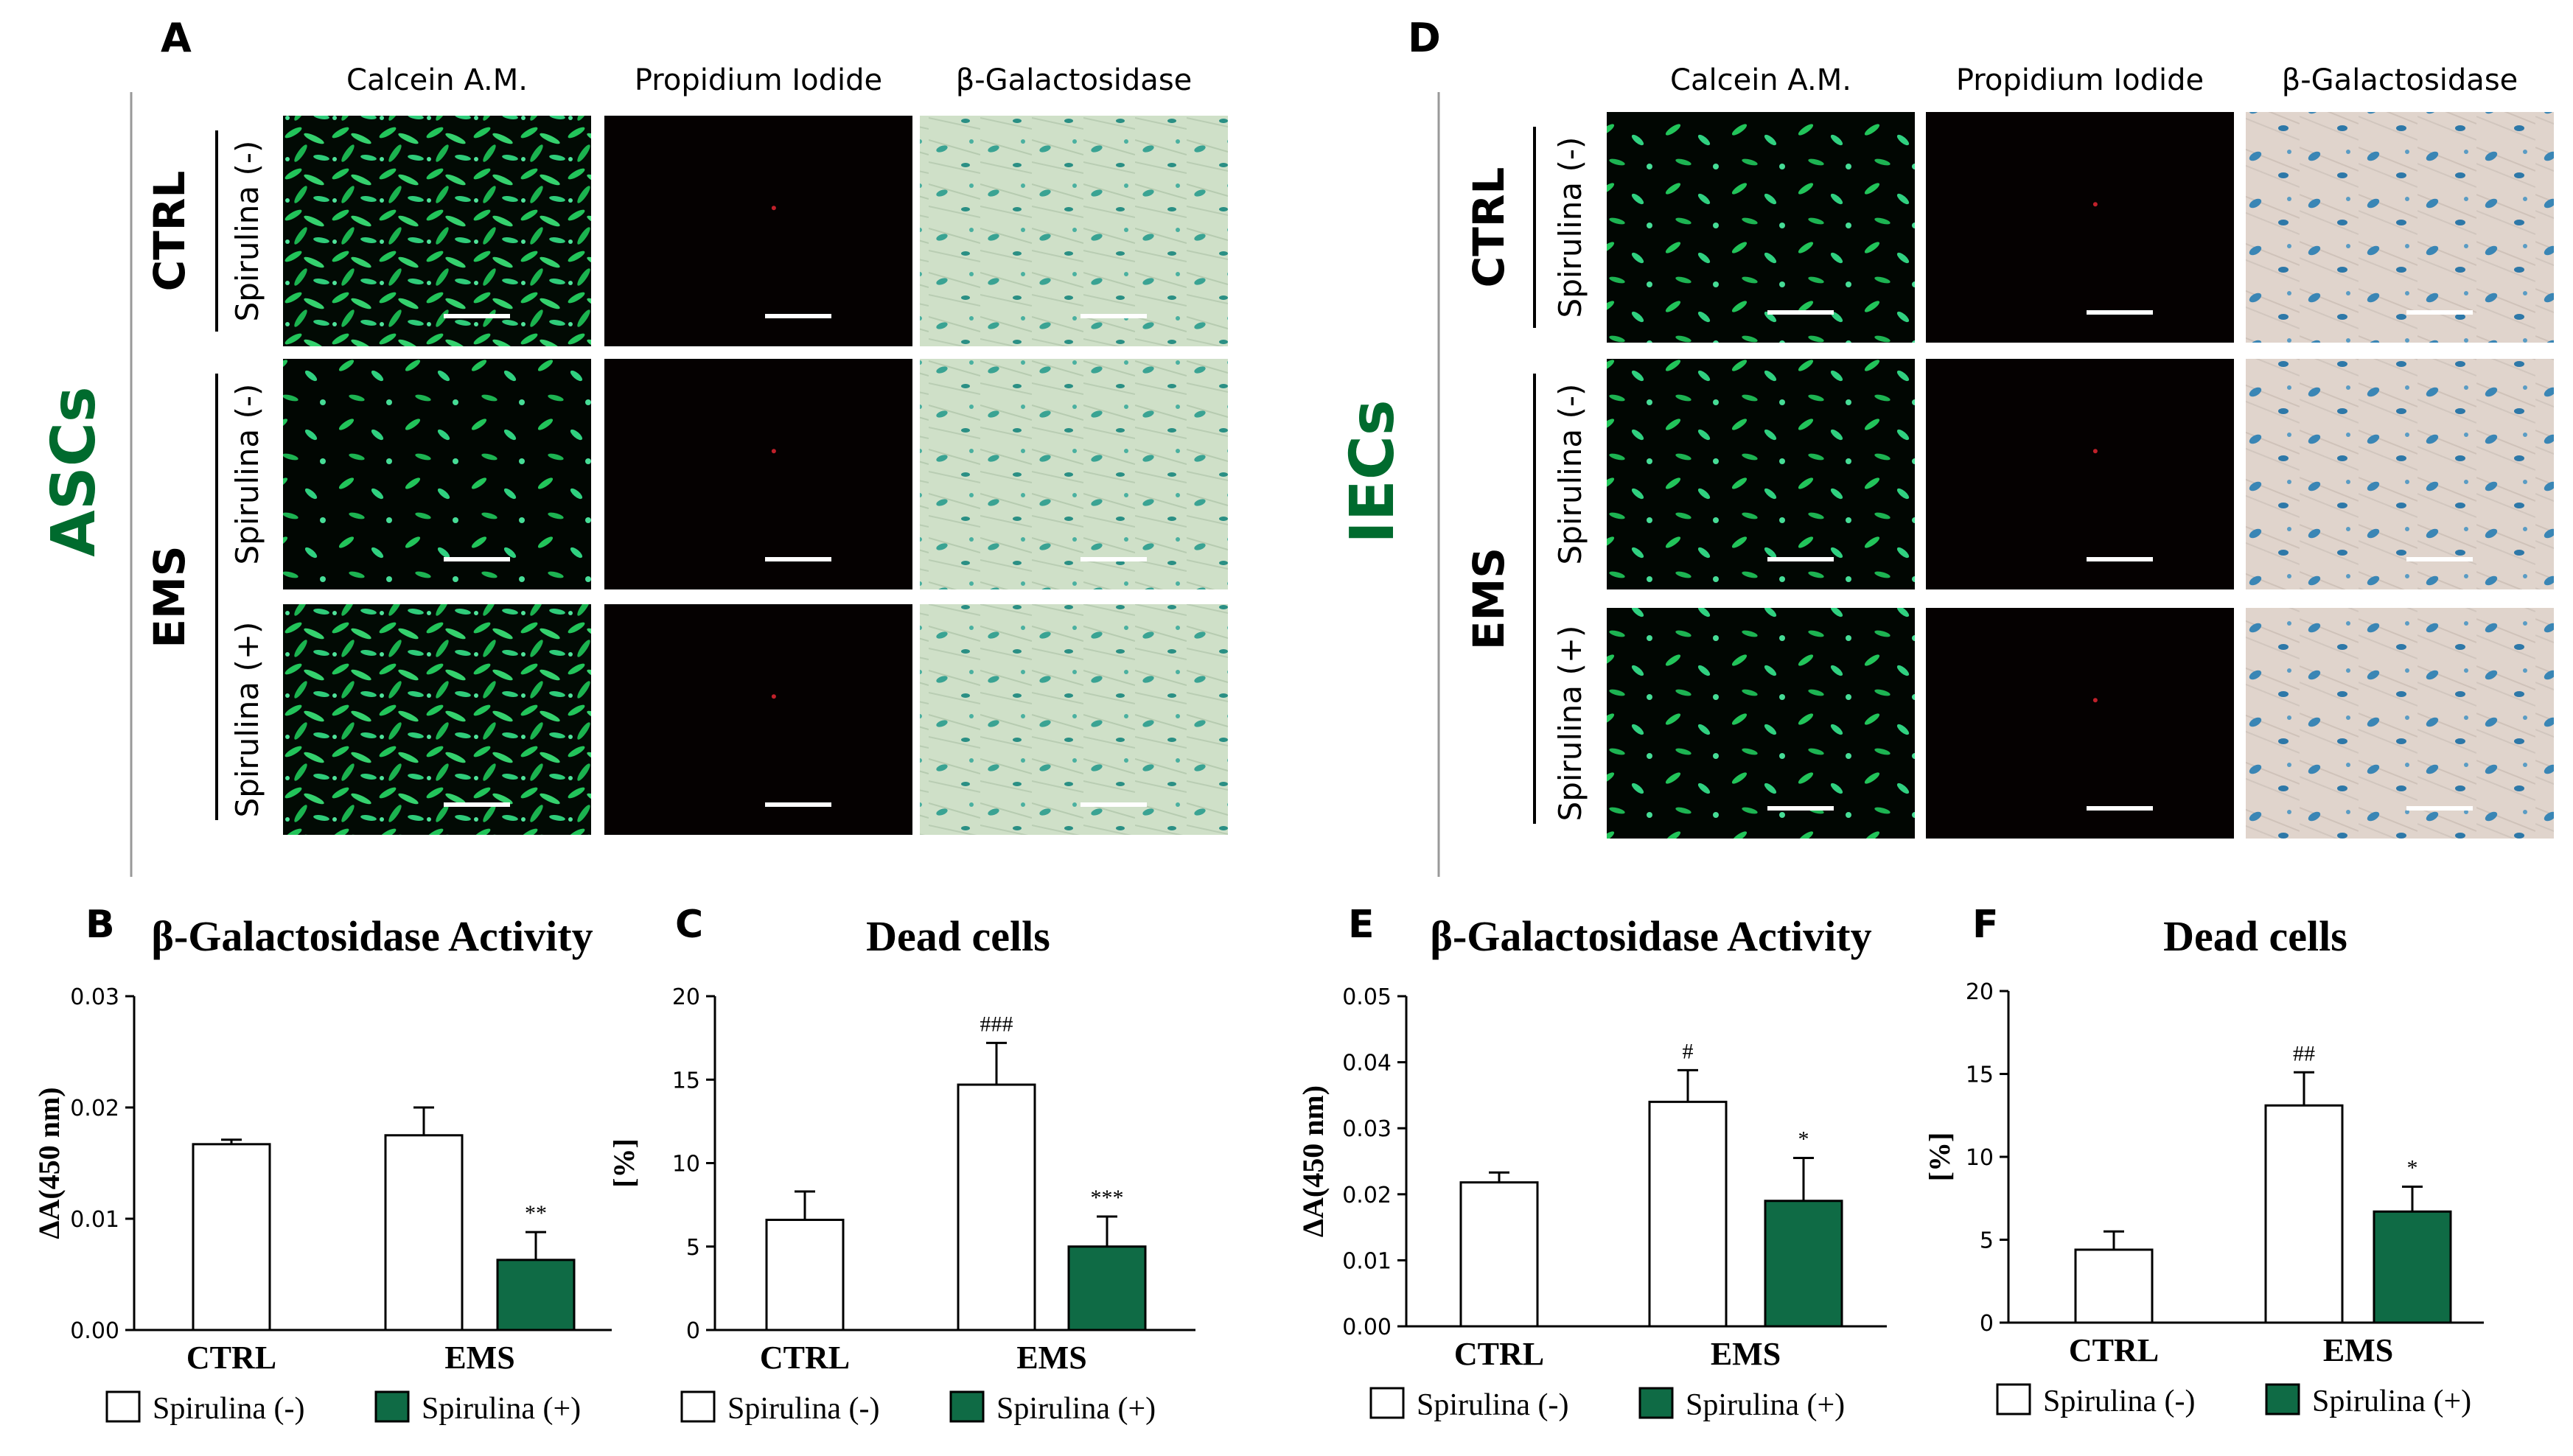  What do you see at coordinates (1985, 925) in the screenshot?
I see `chart-letter: F` at bounding box center [1985, 925].